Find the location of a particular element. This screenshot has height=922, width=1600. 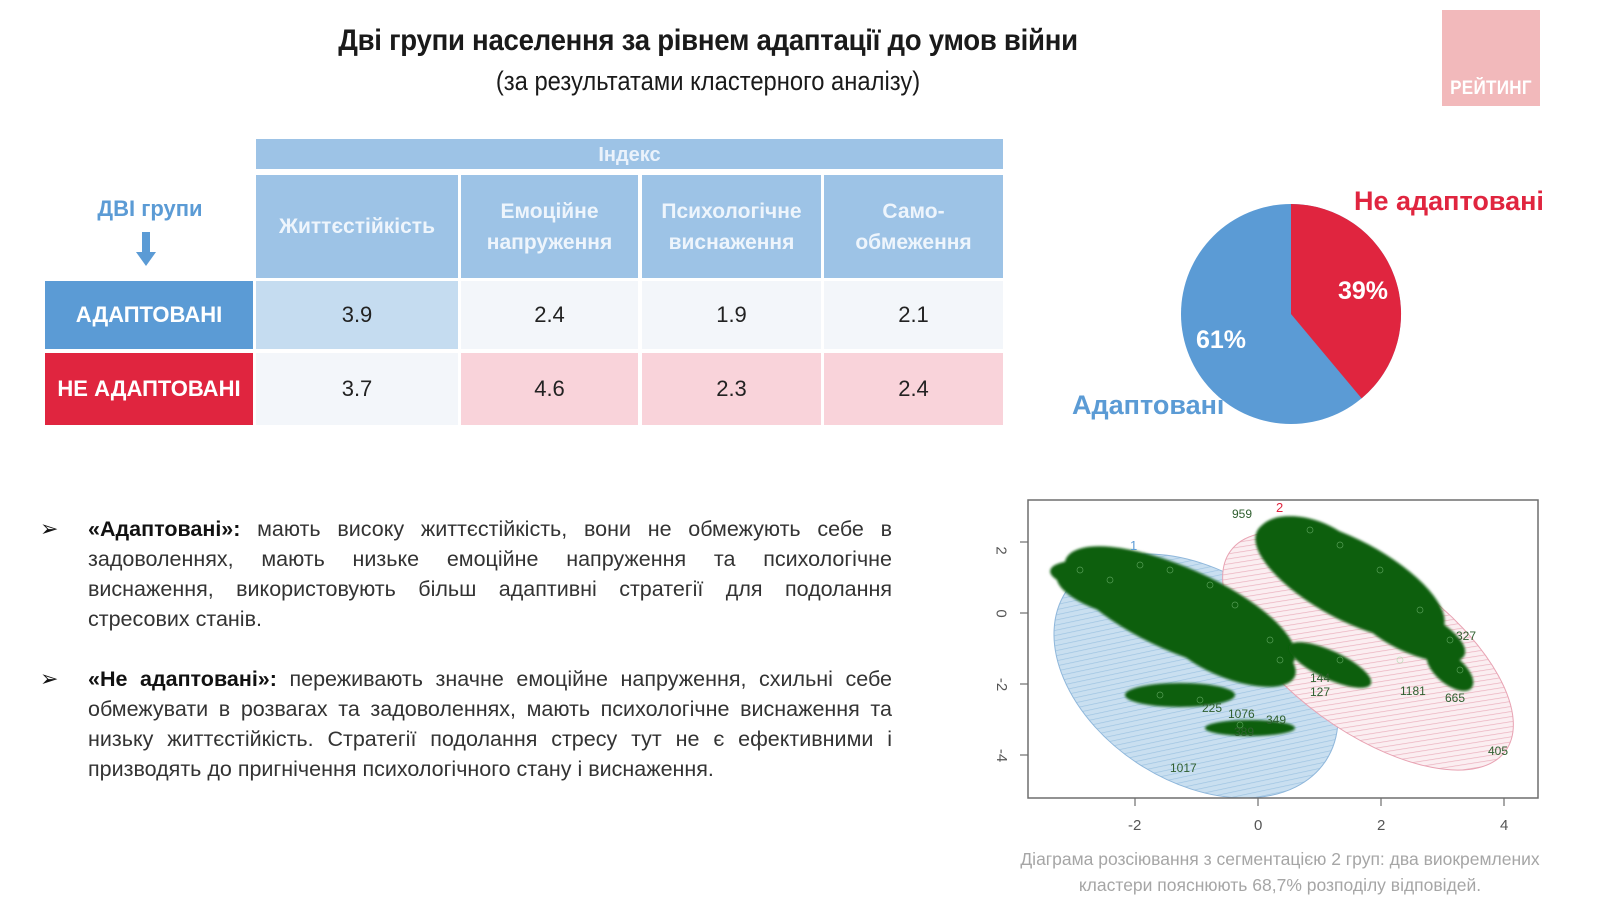

column-header-line2: напруження is located at coordinates (549, 242).